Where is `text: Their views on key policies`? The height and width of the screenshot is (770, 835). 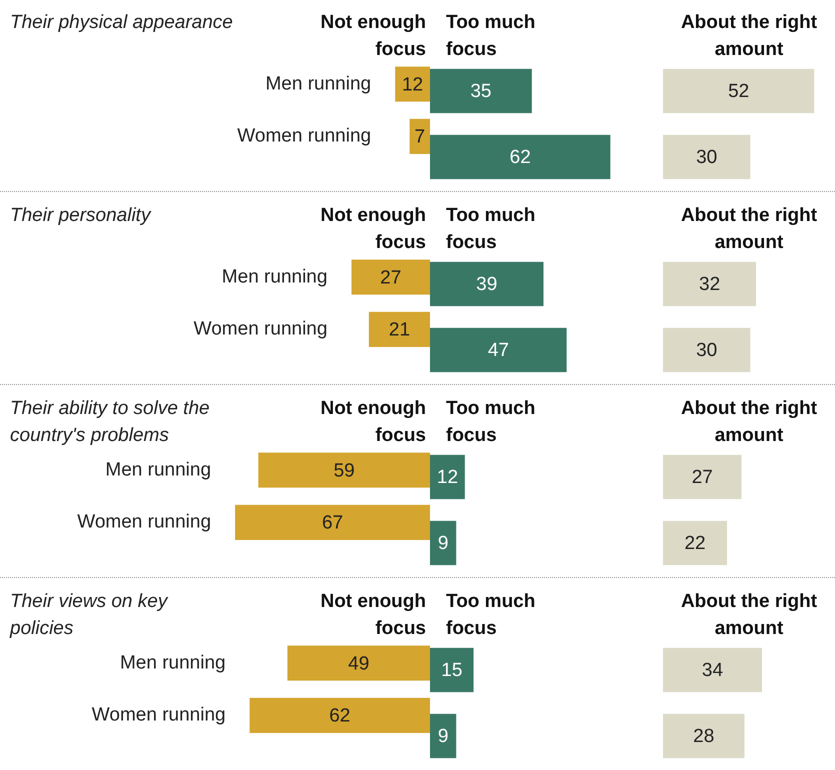 text: Their views on key policies is located at coordinates (89, 615).